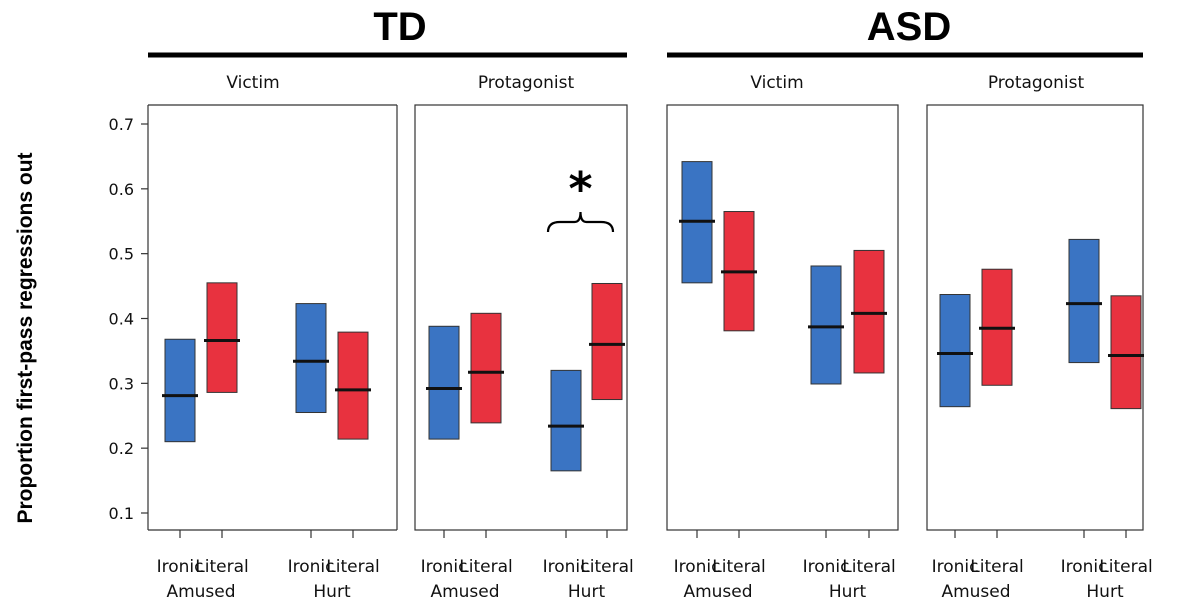 The width and height of the screenshot is (1190, 608). I want to click on y-tick-label: 0.7, so click(121, 124).